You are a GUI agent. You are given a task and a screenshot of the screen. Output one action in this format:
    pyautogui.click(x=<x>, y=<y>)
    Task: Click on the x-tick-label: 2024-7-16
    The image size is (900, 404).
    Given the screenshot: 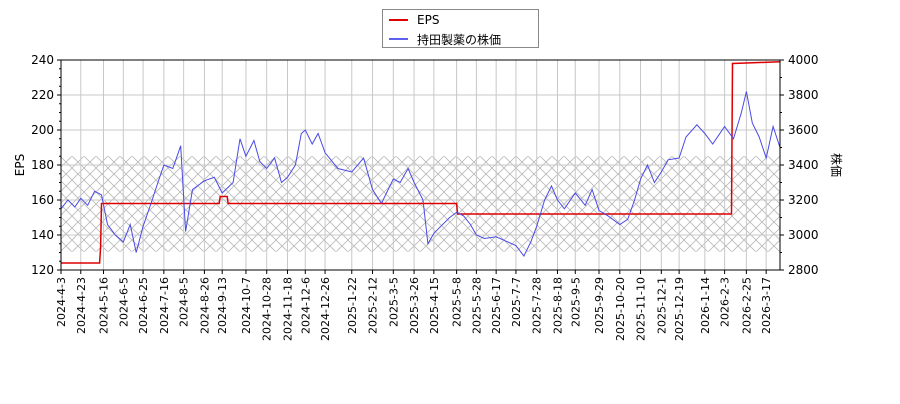 What is the action you would take?
    pyautogui.click(x=164, y=305)
    